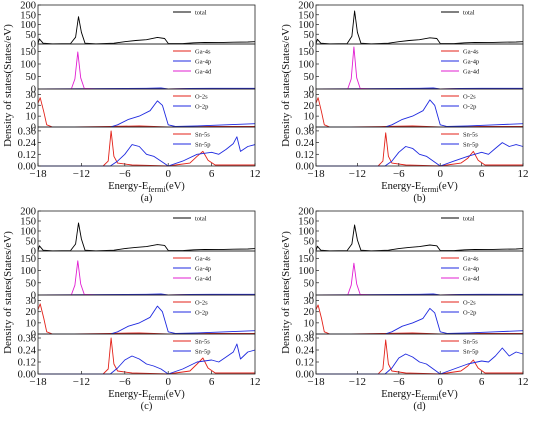 The width and height of the screenshot is (533, 421). What do you see at coordinates (305, 143) in the screenshot?
I see `y-tick-label: 0.24` at bounding box center [305, 143].